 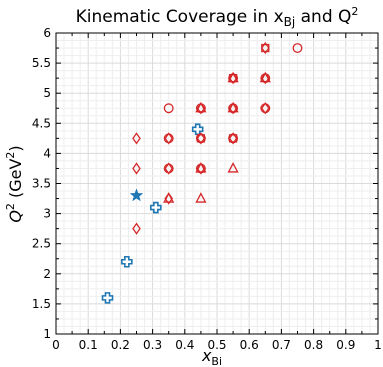 What do you see at coordinates (41, 184) in the screenshot?
I see `y-tick-label: 3.5` at bounding box center [41, 184].